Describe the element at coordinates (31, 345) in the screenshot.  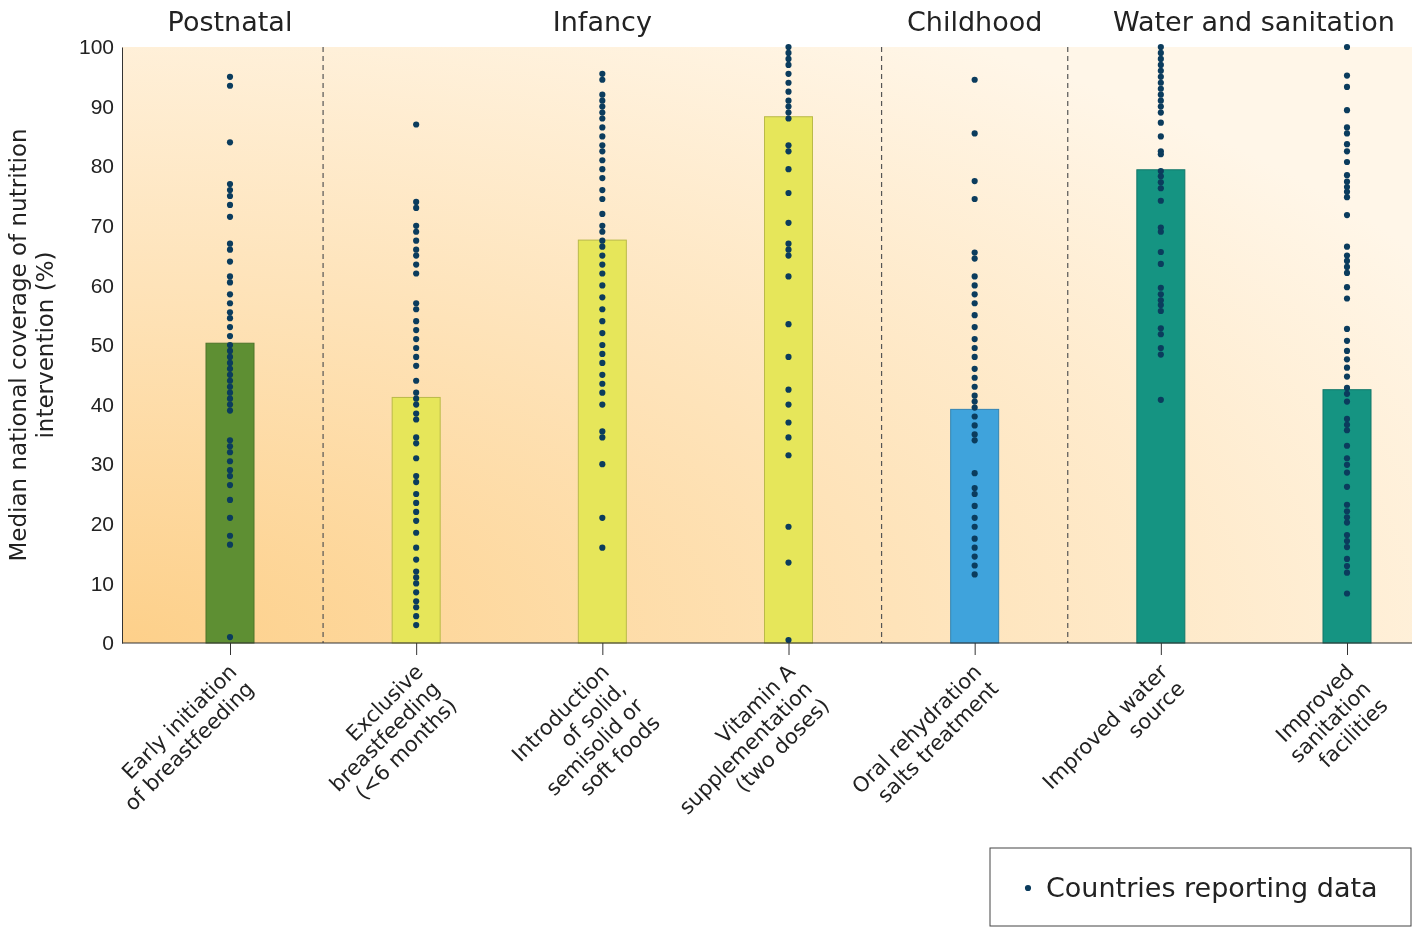
I see `y-axis-title: Median national coverage of nutrition intervention (%)` at that location.